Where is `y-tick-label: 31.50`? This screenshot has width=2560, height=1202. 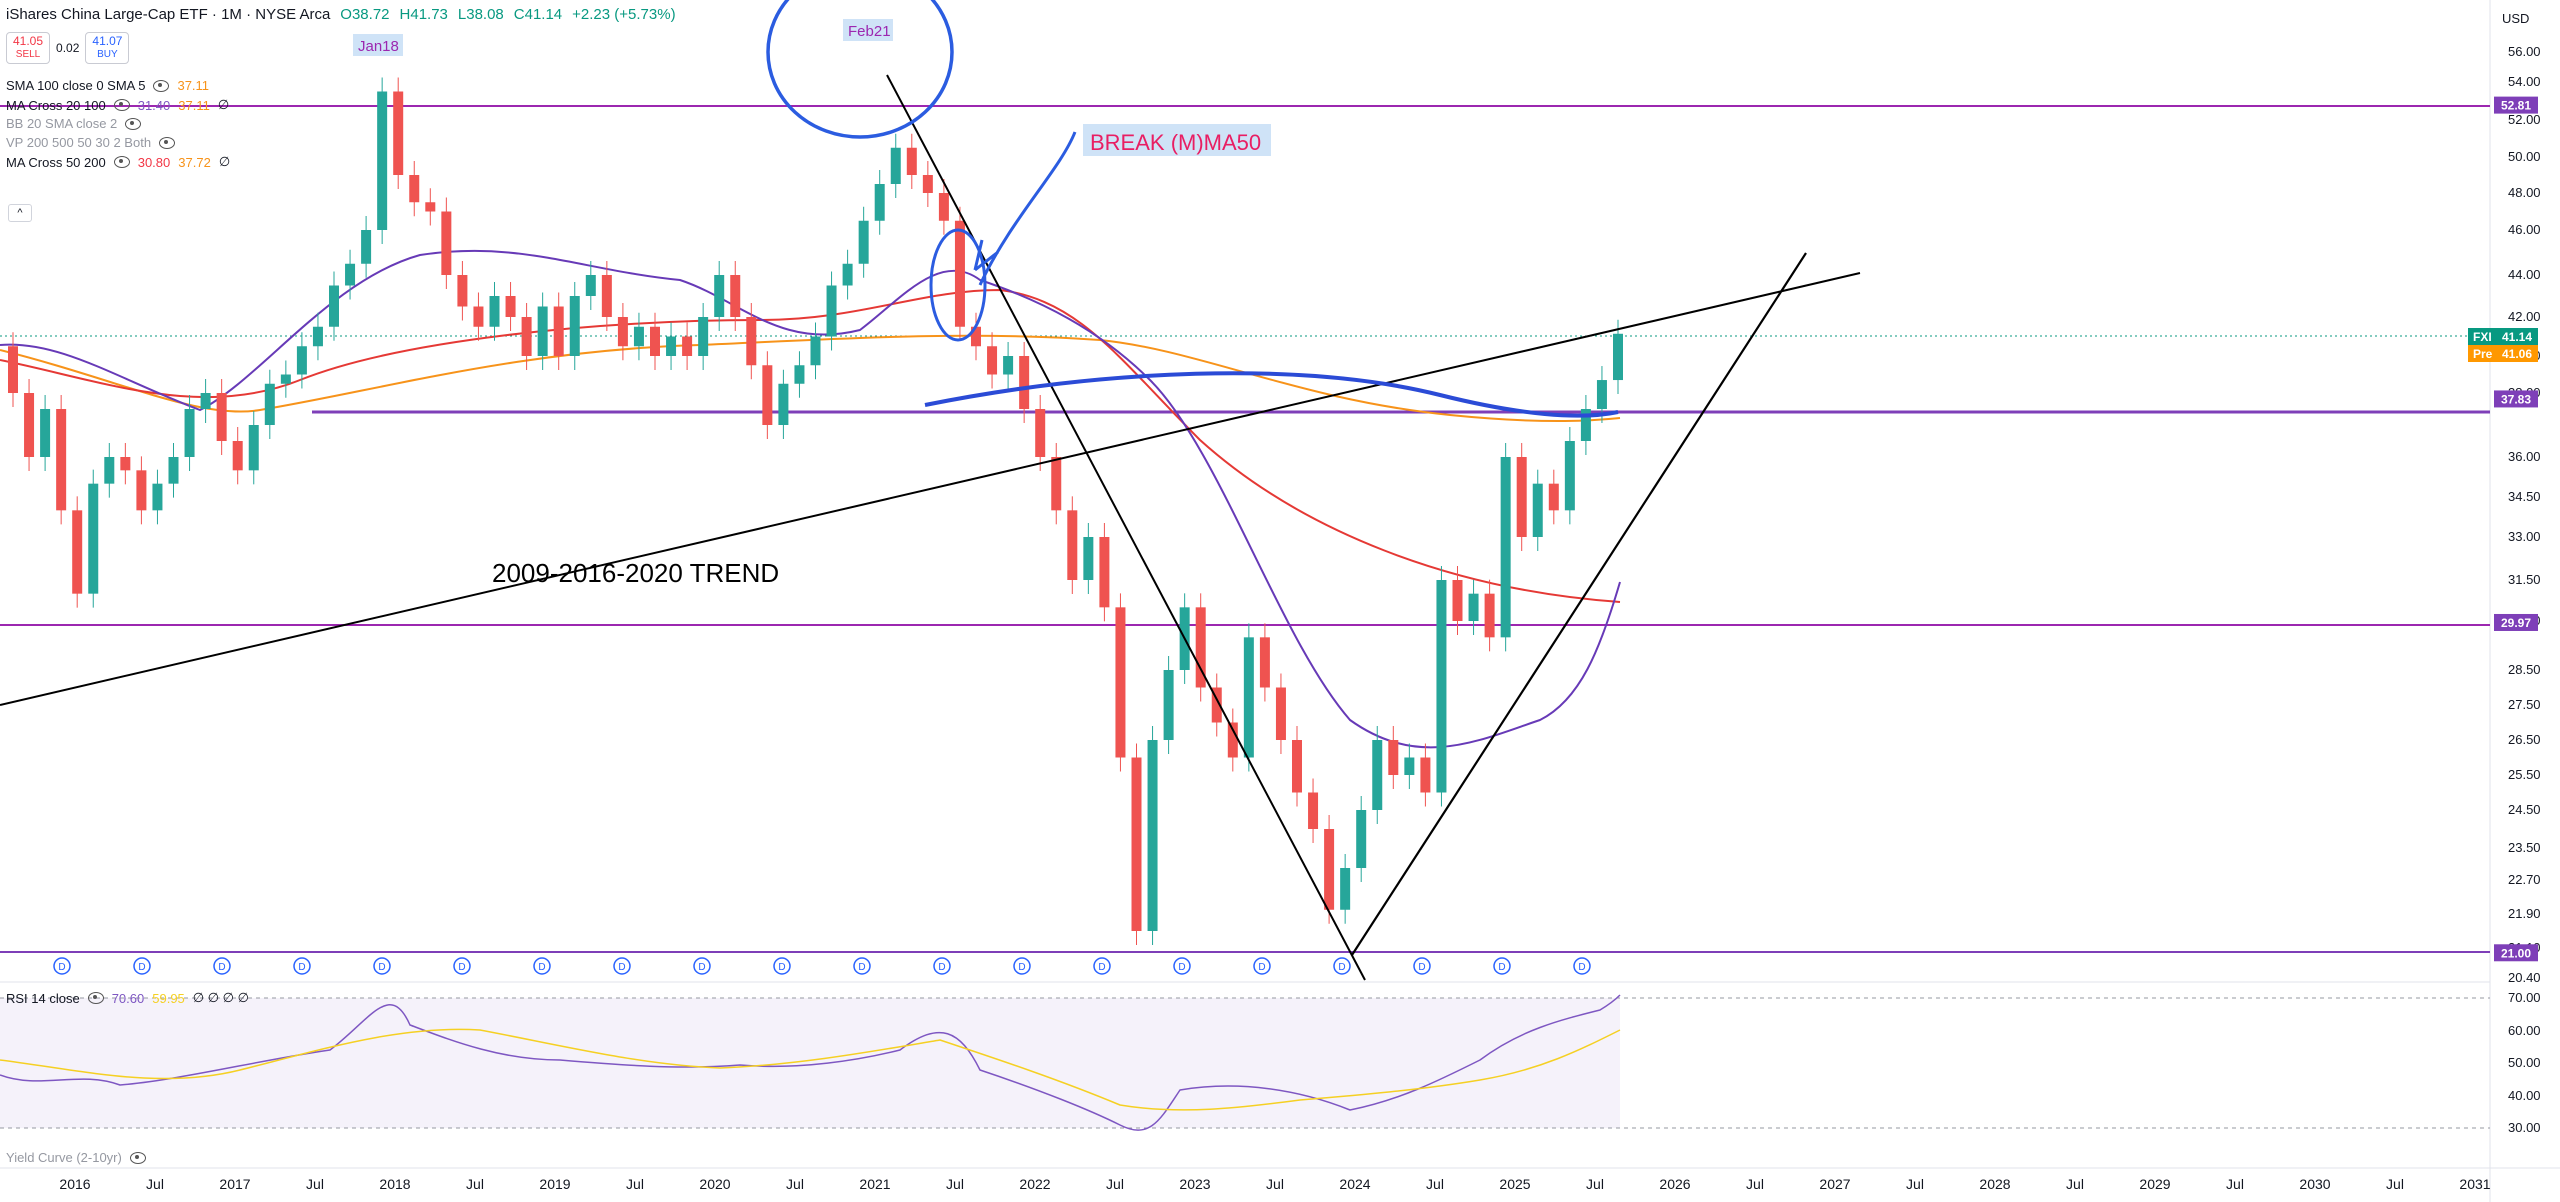 y-tick-label: 31.50 is located at coordinates (2524, 579).